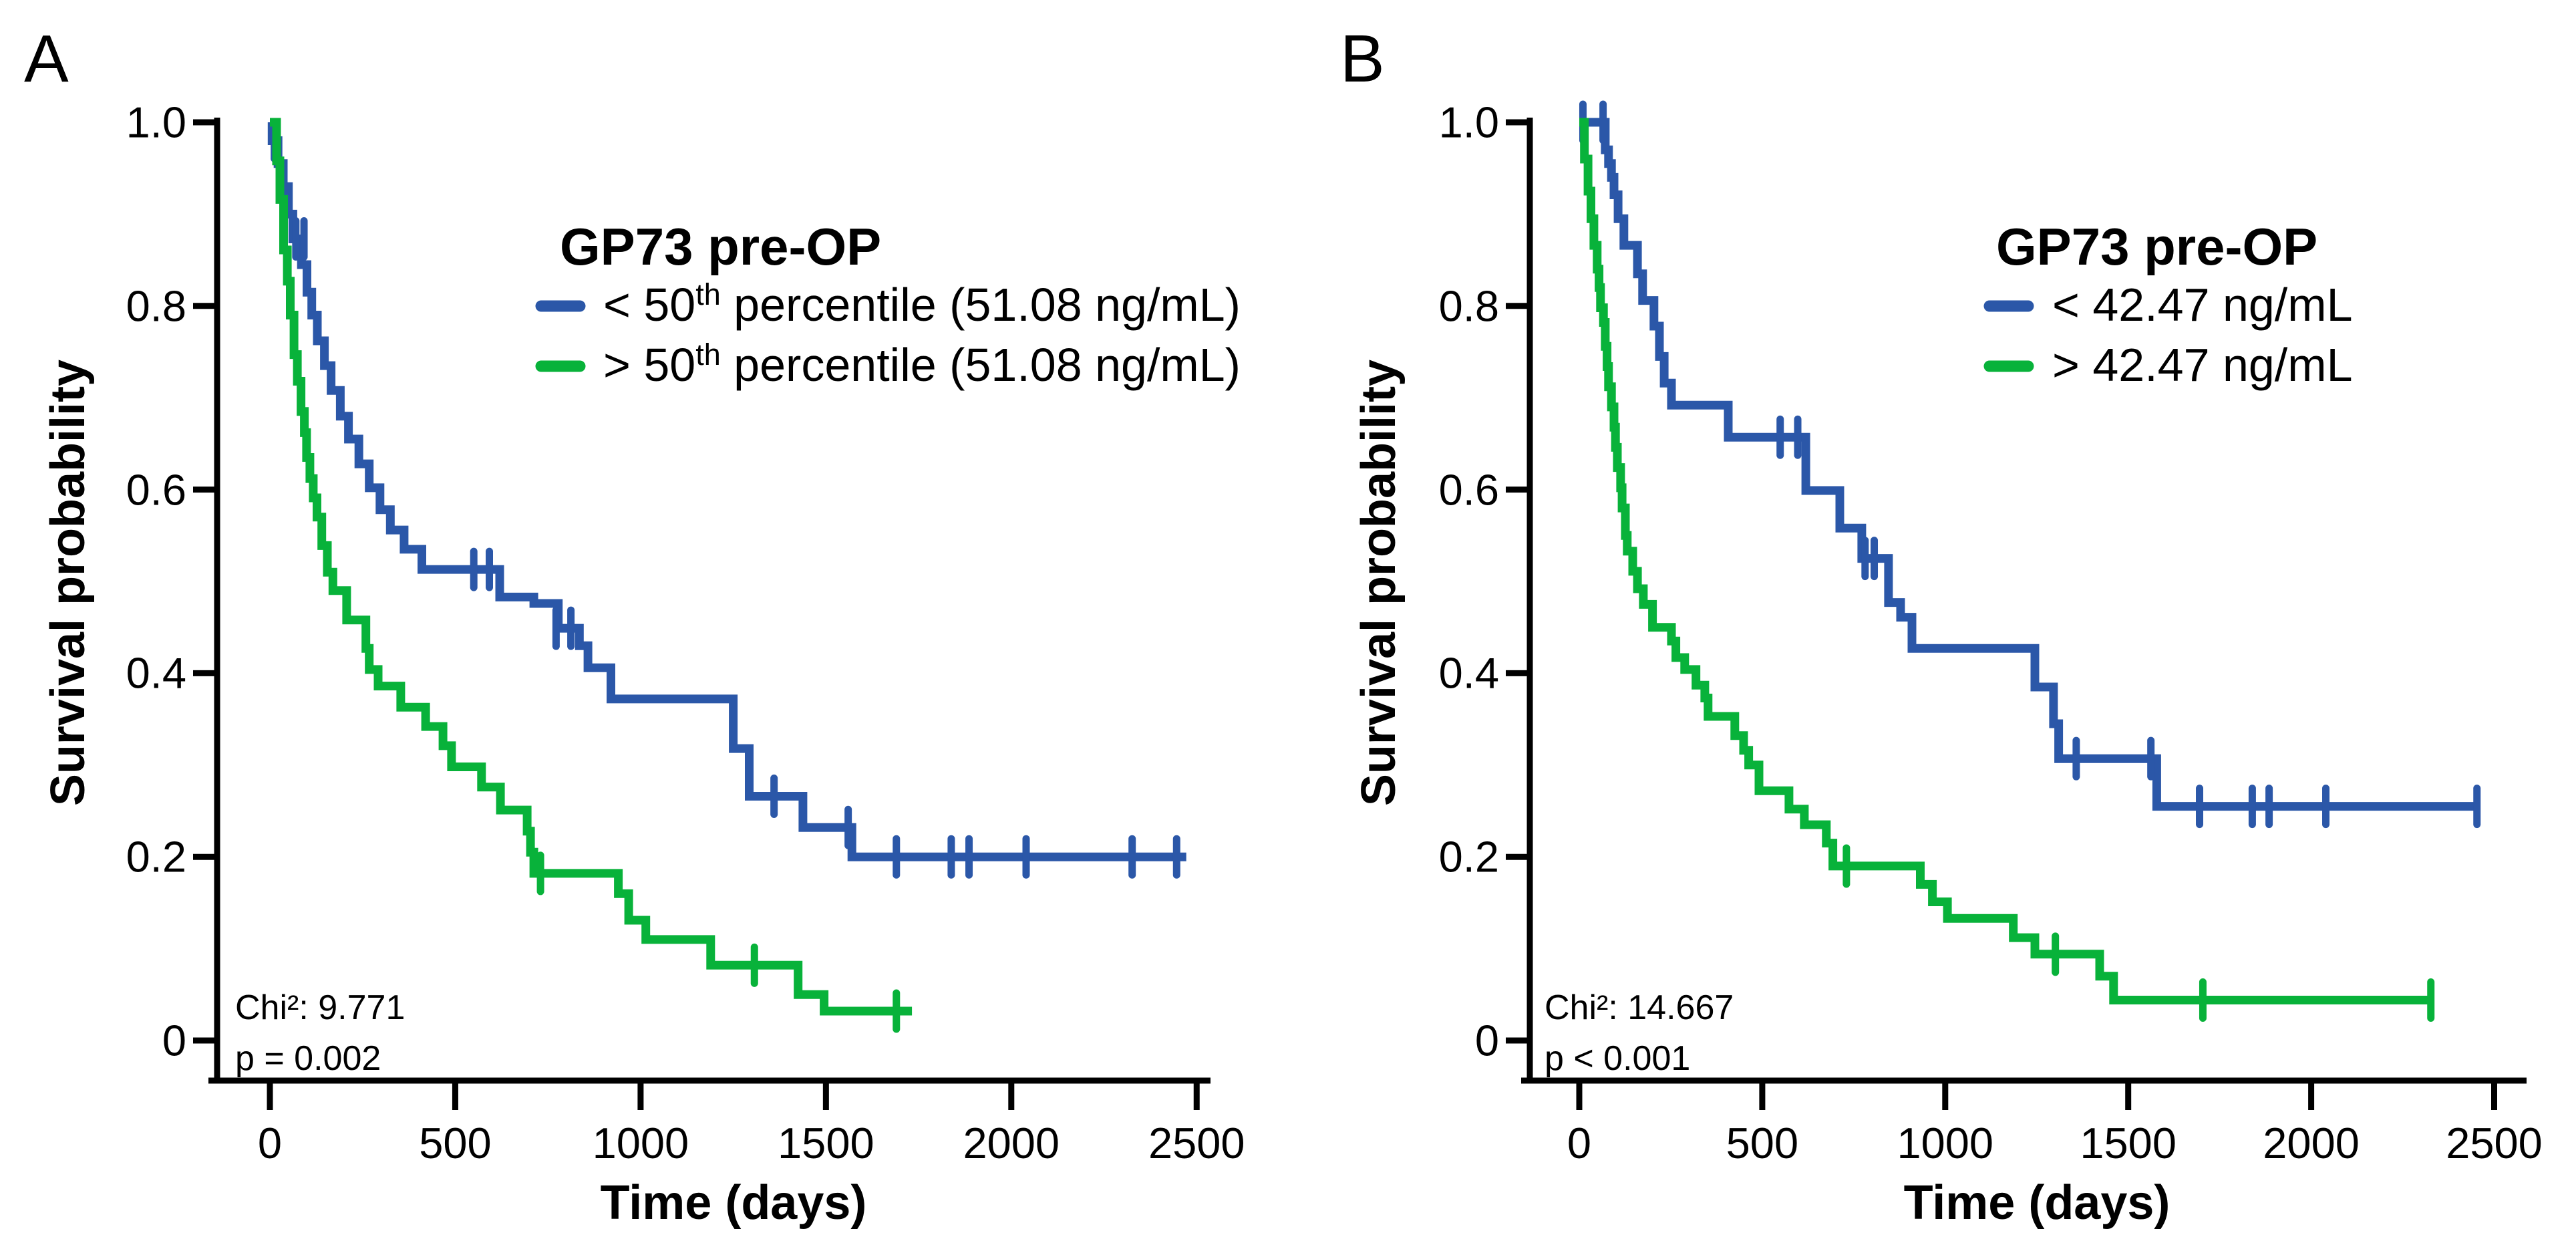  What do you see at coordinates (1639, 1007) in the screenshot?
I see `panel-b-chi2: Chi²: 14.667` at bounding box center [1639, 1007].